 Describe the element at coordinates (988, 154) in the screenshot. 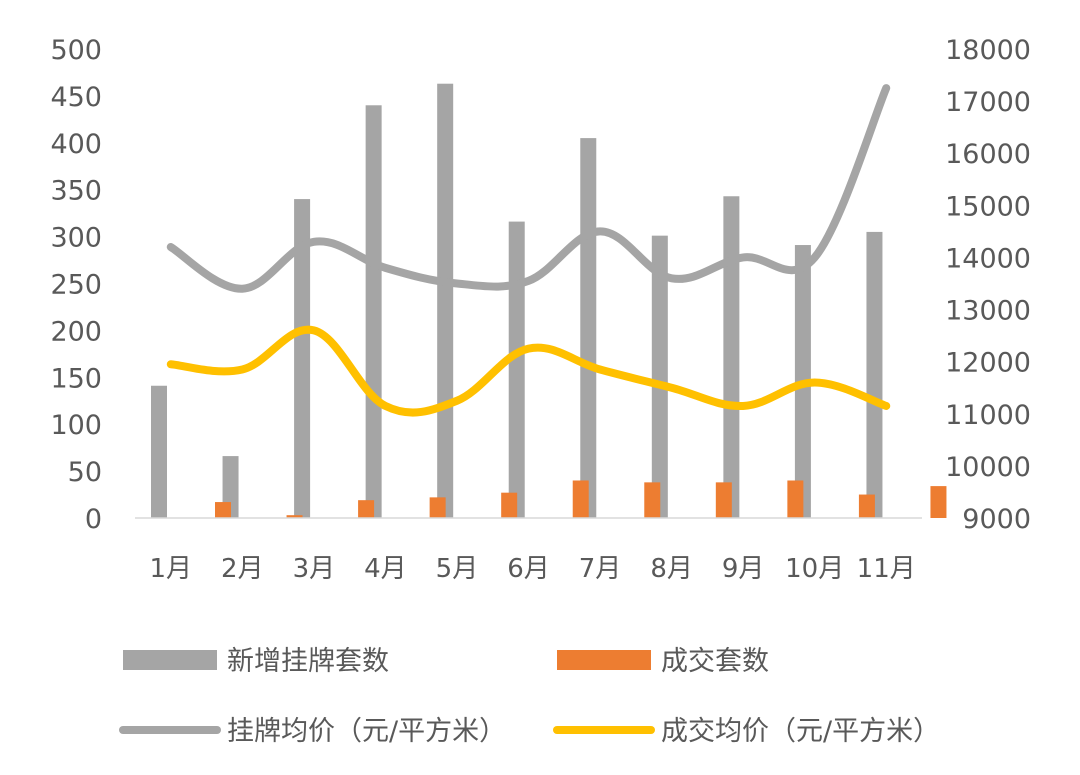

I see `right-axis-tick-label: 16000` at that location.